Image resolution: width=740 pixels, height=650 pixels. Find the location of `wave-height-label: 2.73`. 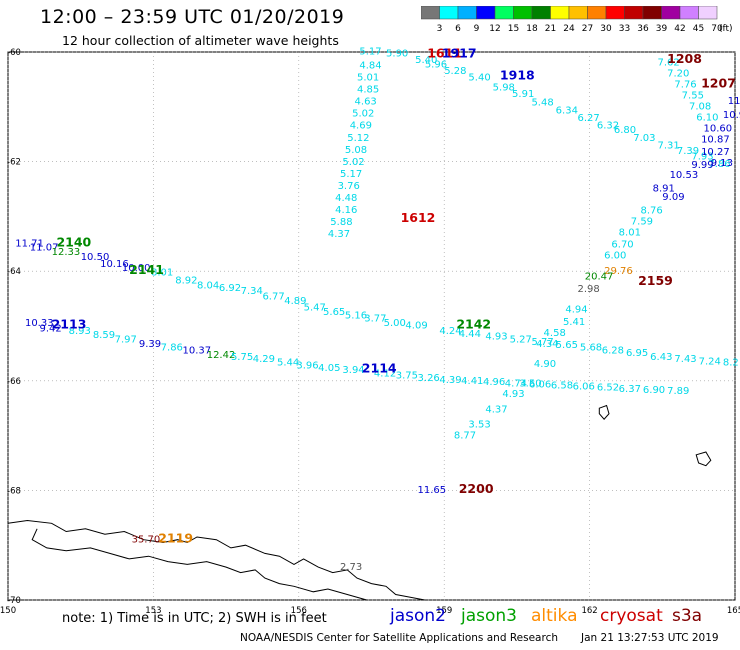

wave-height-label: 2.73 is located at coordinates (351, 567).